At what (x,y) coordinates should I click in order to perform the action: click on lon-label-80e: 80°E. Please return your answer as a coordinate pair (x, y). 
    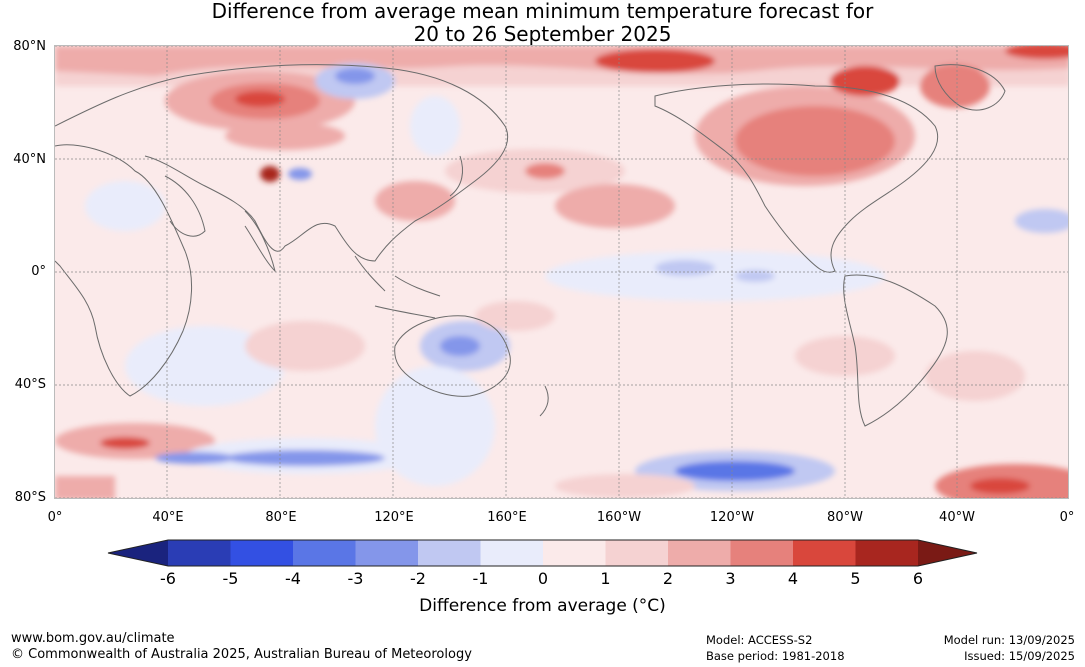
    Looking at the image, I should click on (281, 517).